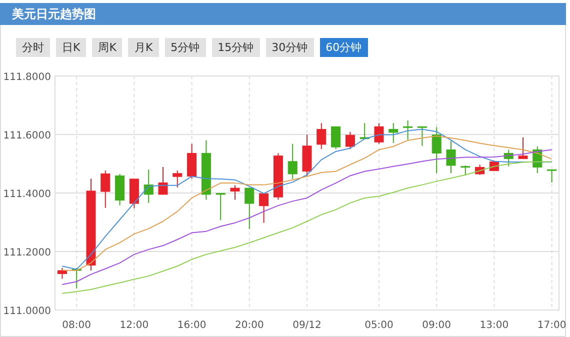 The height and width of the screenshot is (337, 570). Describe the element at coordinates (344, 47) in the screenshot. I see `text: 60分钟` at that location.